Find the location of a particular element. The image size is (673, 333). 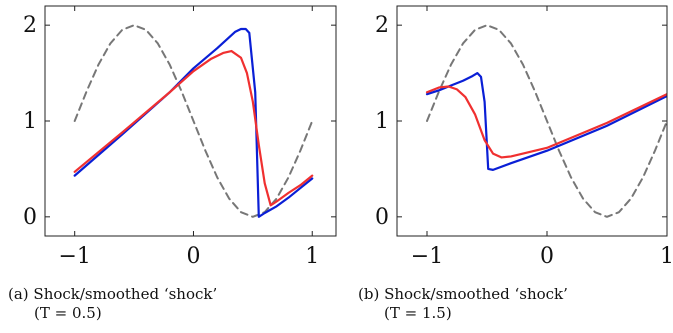

series-line-red is located at coordinates (546, 122).